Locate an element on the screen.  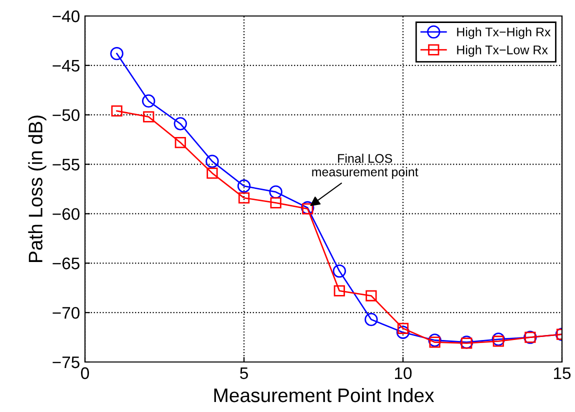
y-tick-label: −55 is located at coordinates (66, 164).